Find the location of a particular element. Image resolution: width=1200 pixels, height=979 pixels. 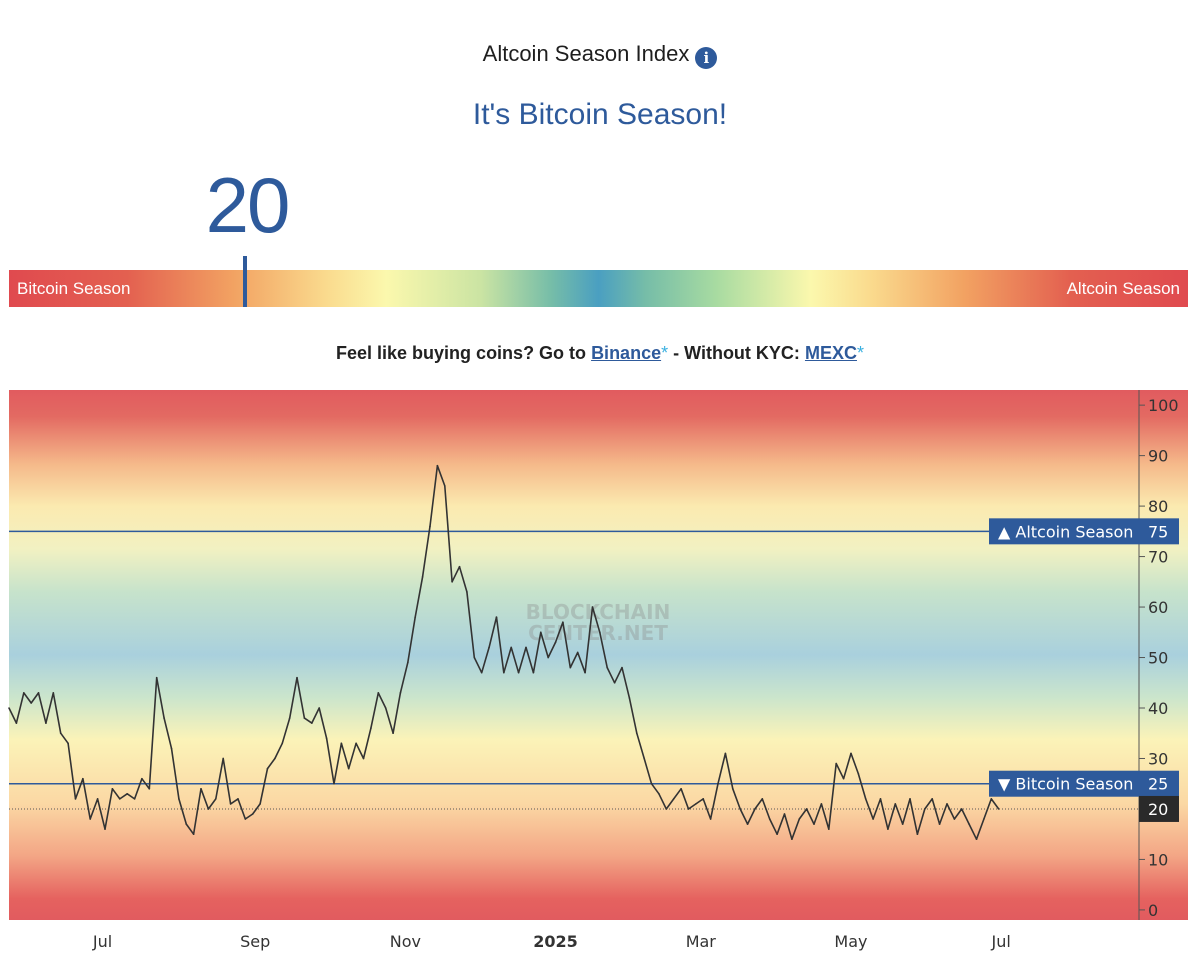

x-tick-label: May is located at coordinates (850, 941).